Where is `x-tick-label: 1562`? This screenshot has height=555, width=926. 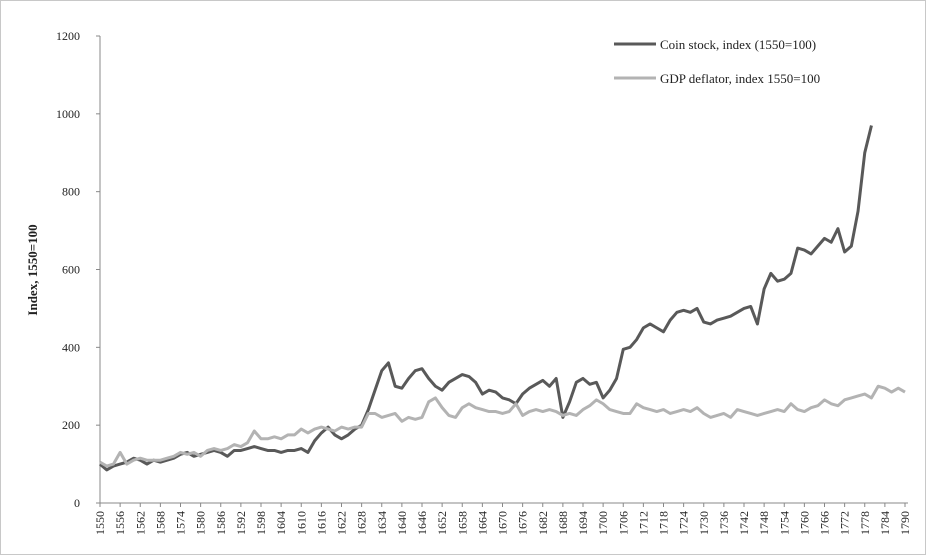 x-tick-label: 1562 is located at coordinates (140, 523).